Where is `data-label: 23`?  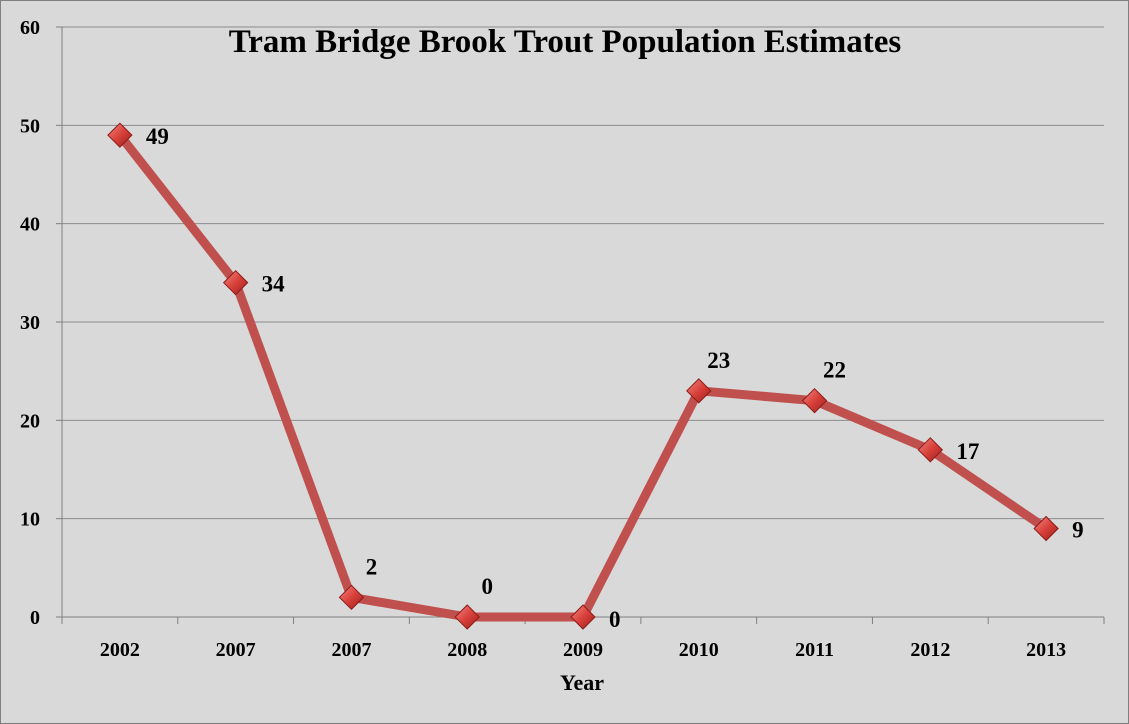 data-label: 23 is located at coordinates (718, 360).